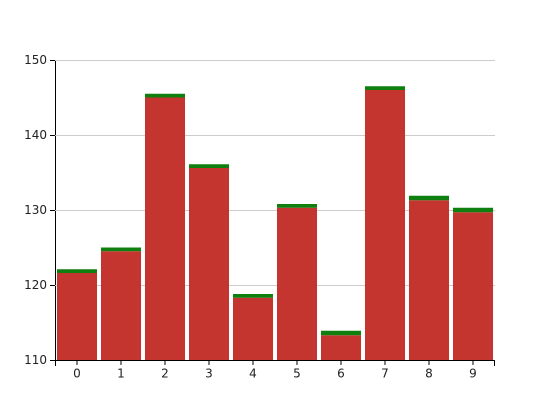 Image resolution: width=550 pixels, height=420 pixels. Describe the element at coordinates (209, 374) in the screenshot. I see `x-tick-label: 3` at that location.